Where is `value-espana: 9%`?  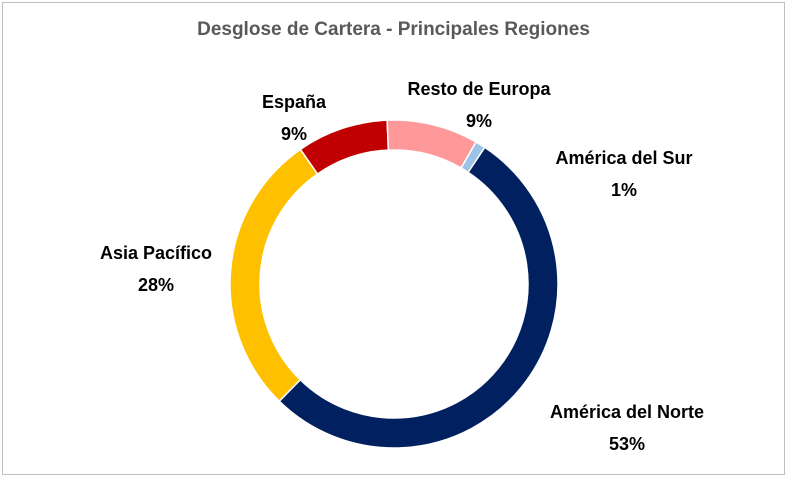 value-espana: 9% is located at coordinates (294, 134).